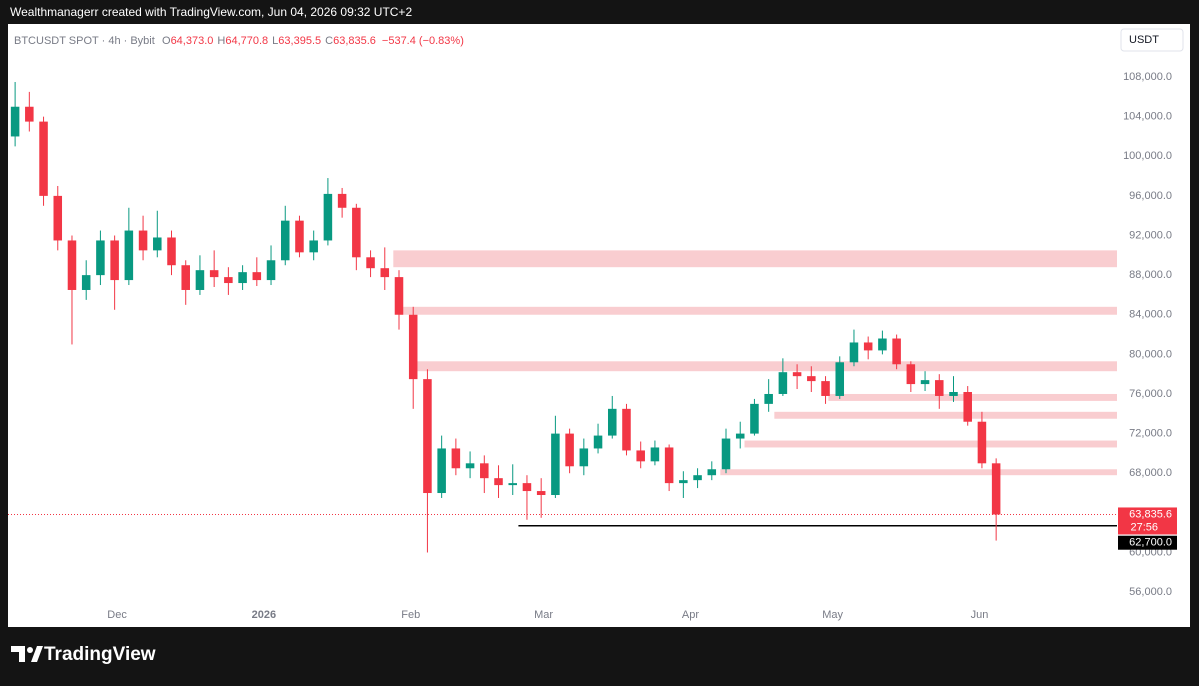 Image resolution: width=1199 pixels, height=686 pixels. I want to click on currency-button, so click(1152, 40).